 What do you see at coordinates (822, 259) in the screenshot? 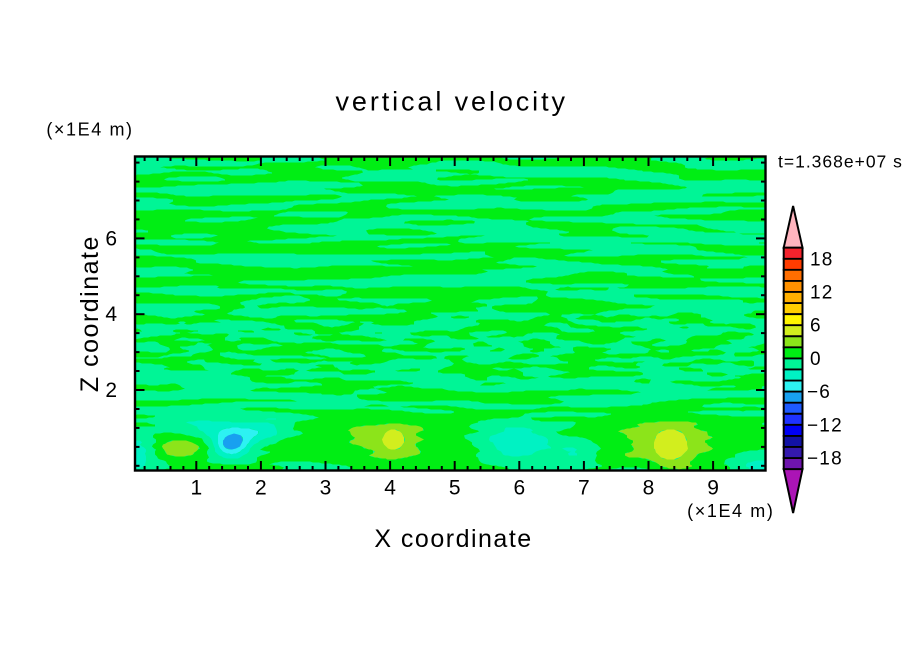
I see `svg-text: 18` at bounding box center [822, 259].